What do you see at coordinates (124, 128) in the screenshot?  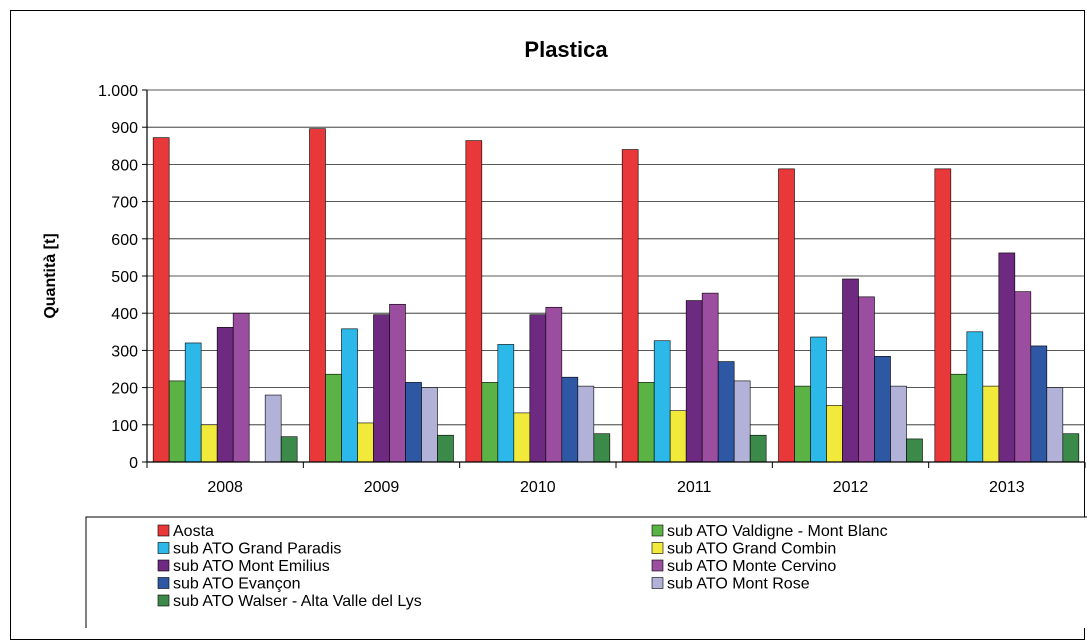 I see `y-tick-label: 900` at bounding box center [124, 128].